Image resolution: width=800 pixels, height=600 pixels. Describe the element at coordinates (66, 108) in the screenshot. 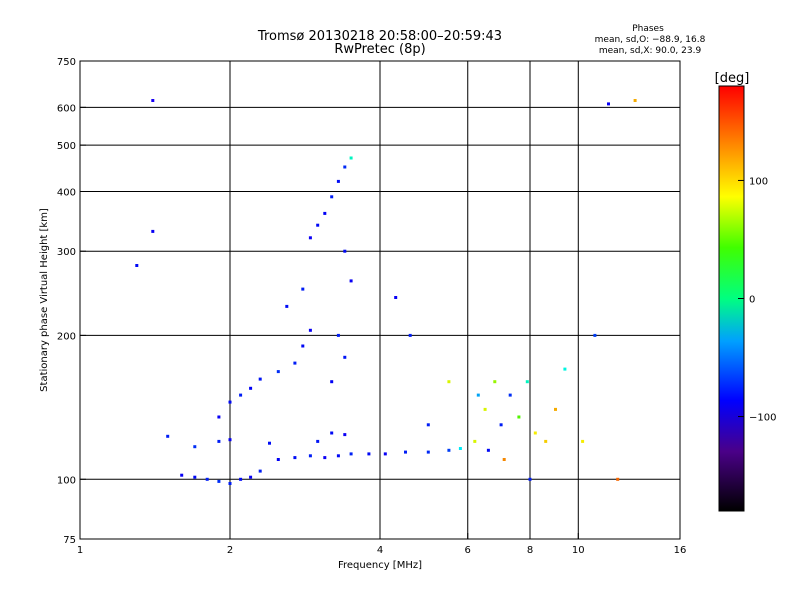

I see `y-tick-label: 600` at that location.